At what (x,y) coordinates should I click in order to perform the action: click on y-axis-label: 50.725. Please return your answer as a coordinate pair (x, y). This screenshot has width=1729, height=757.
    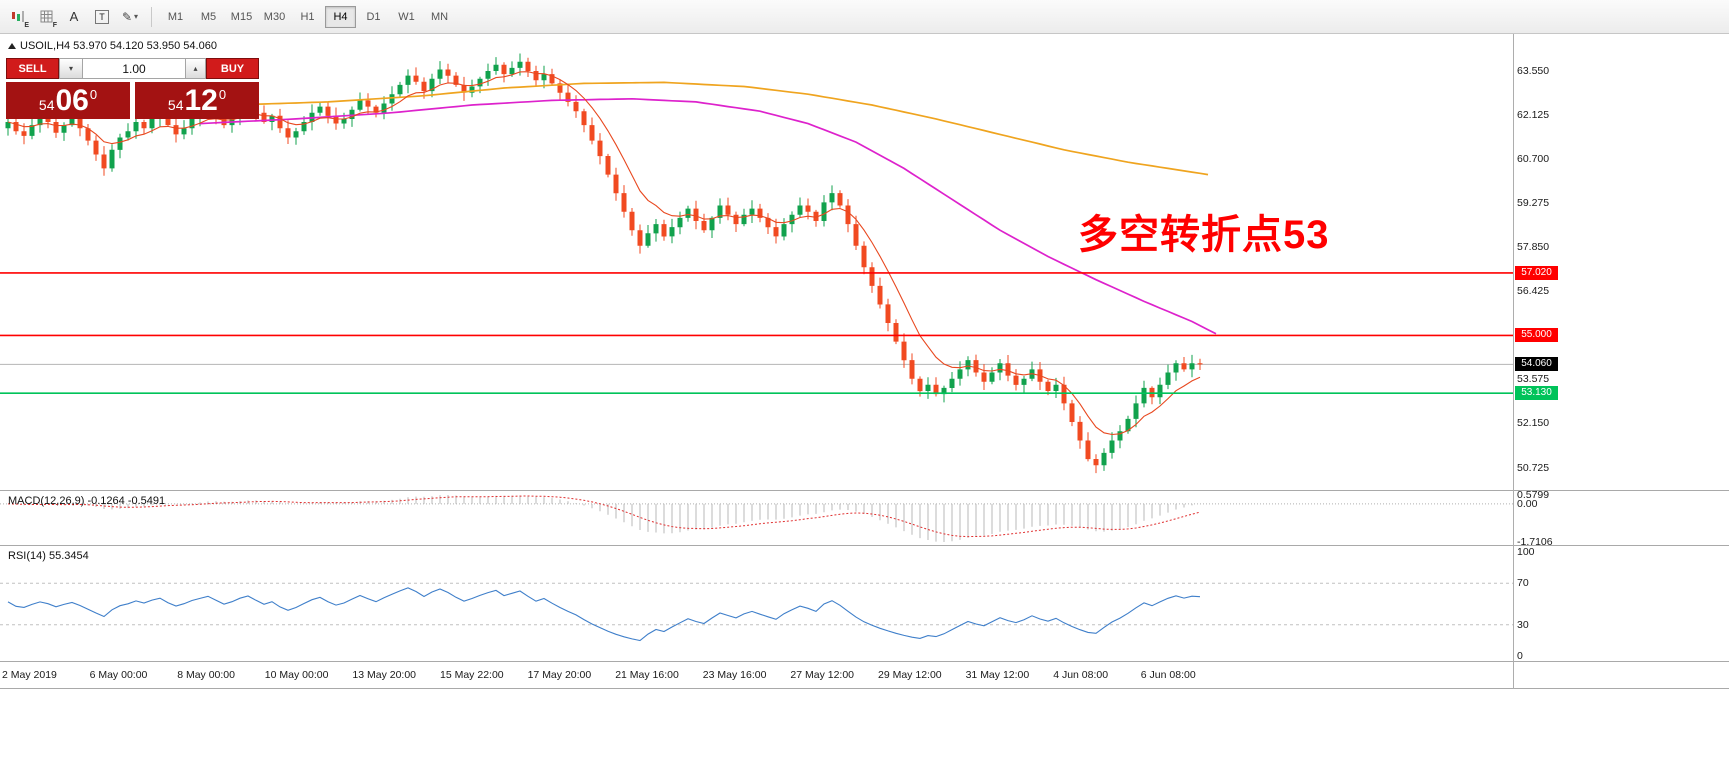
    Looking at the image, I should click on (1533, 467).